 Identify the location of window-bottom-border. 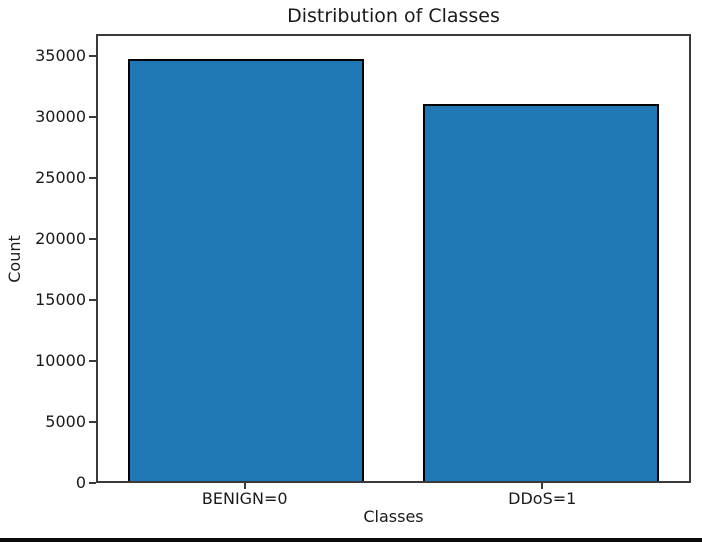
(351, 540).